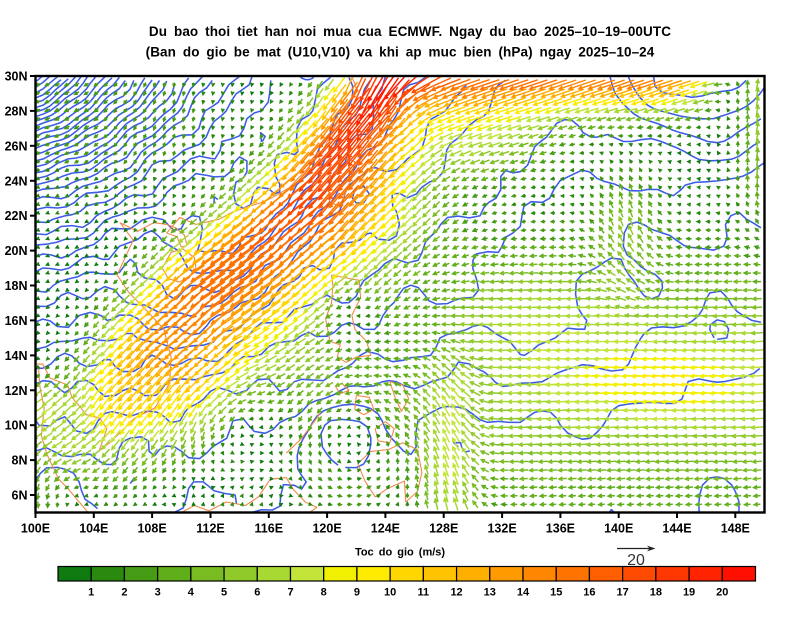 This screenshot has width=800, height=618. I want to click on svg-text: 11, so click(424, 593).